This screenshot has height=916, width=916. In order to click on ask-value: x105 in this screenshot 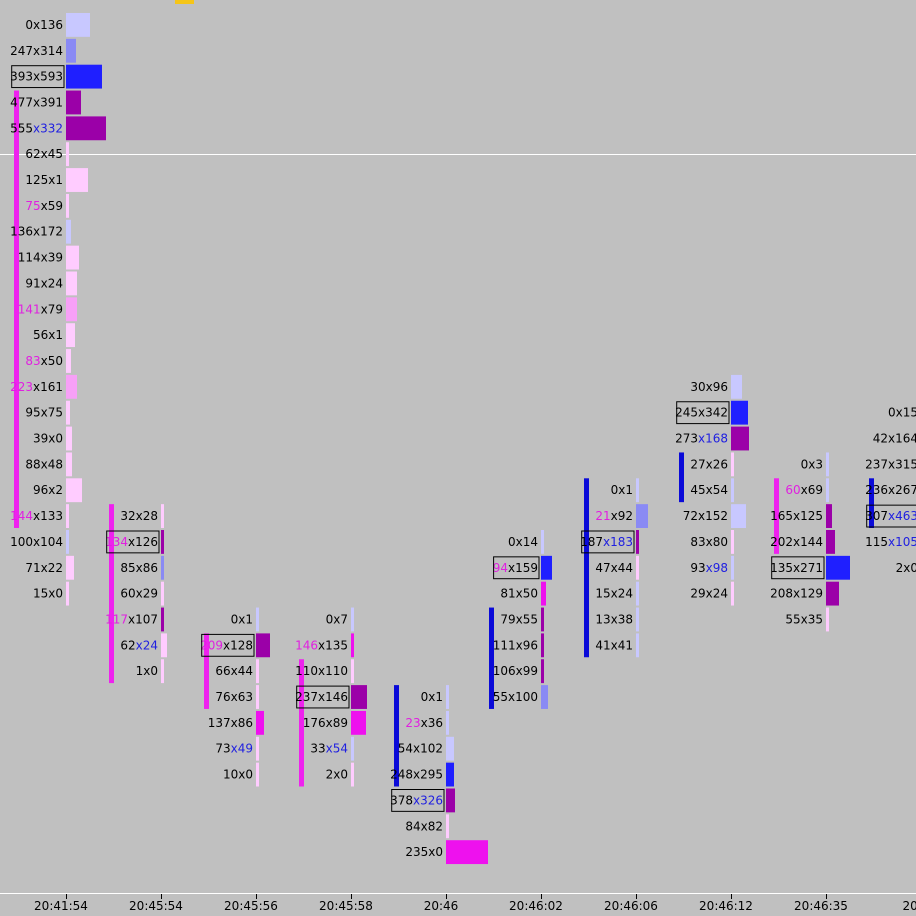, I will do `click(902, 542)`.